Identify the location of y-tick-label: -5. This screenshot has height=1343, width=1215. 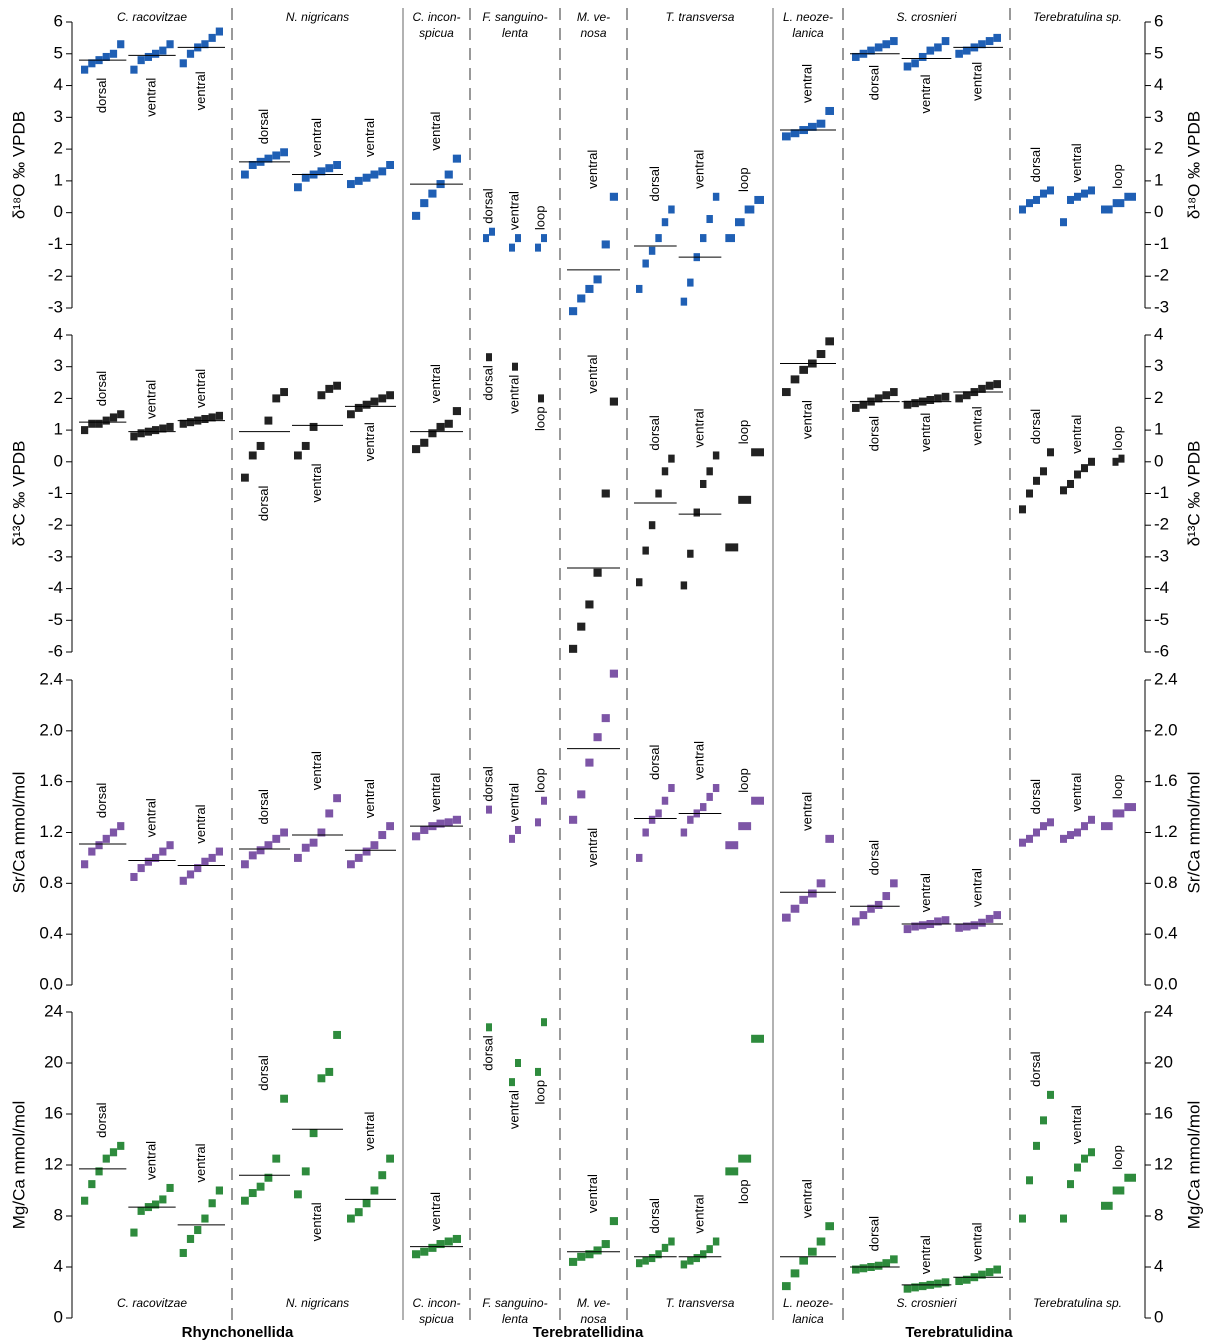
(55, 619).